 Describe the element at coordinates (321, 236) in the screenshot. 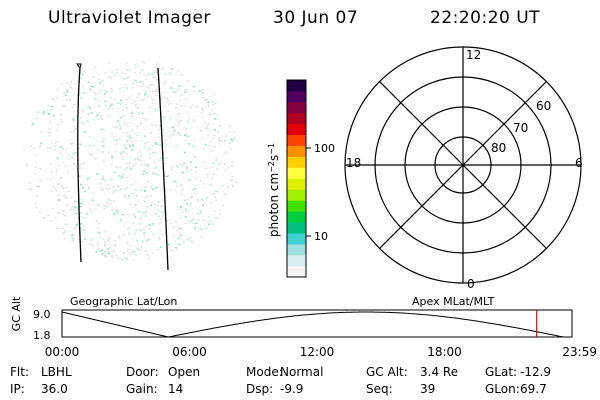

I see `colorbar-tick-label-10: 10` at that location.